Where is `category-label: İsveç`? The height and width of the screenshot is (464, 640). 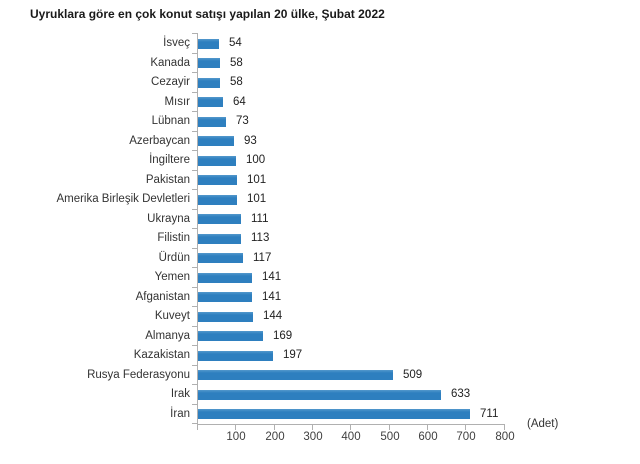 category-label: İsveç is located at coordinates (176, 43).